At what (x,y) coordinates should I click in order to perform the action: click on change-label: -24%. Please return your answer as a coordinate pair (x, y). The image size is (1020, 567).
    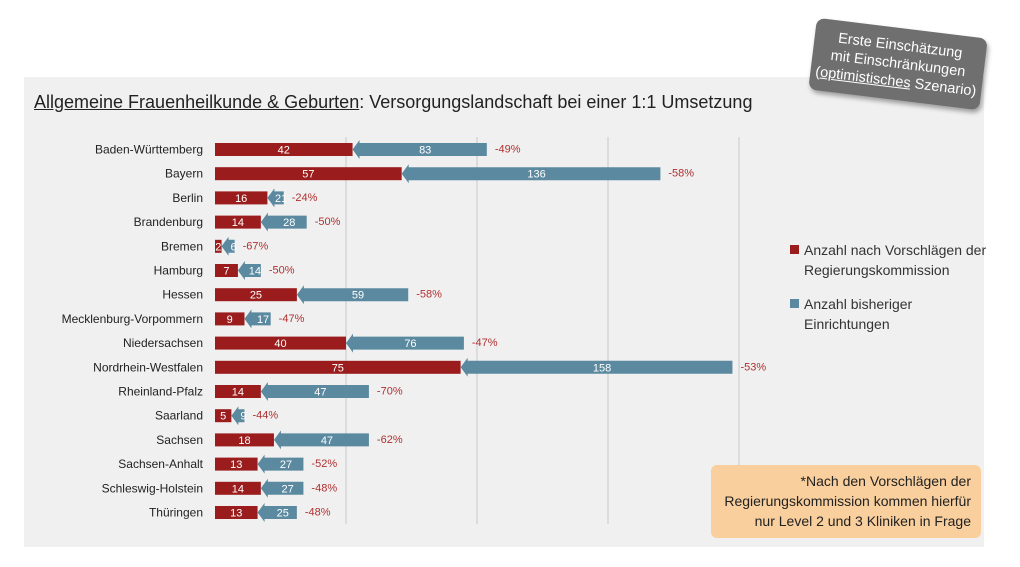
    Looking at the image, I should click on (305, 198).